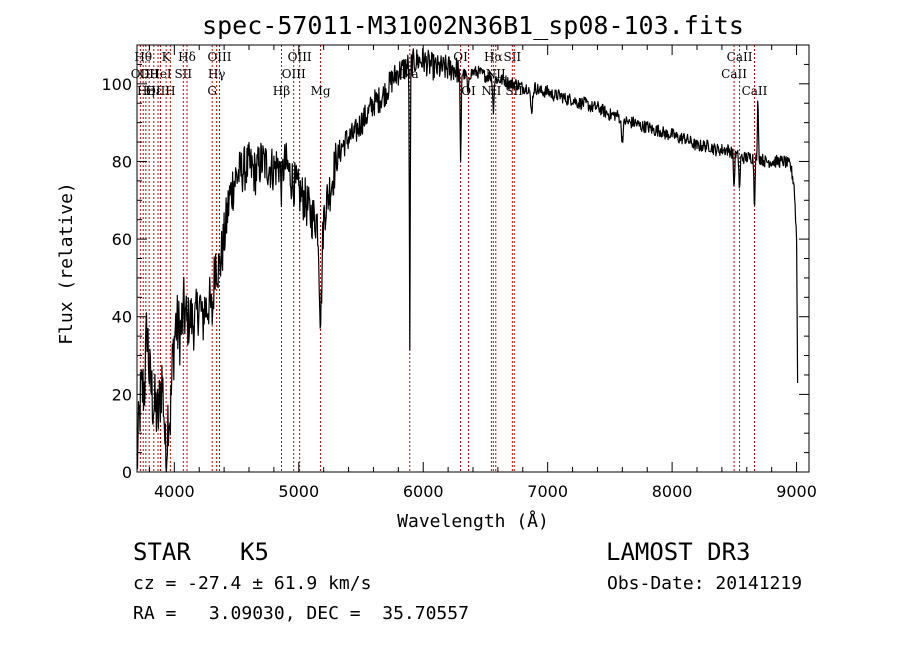 The image size is (900, 654). Describe the element at coordinates (473, 25) in the screenshot. I see `chart-title: spec-57011-M31002N36B1_sp08-103.fits` at that location.